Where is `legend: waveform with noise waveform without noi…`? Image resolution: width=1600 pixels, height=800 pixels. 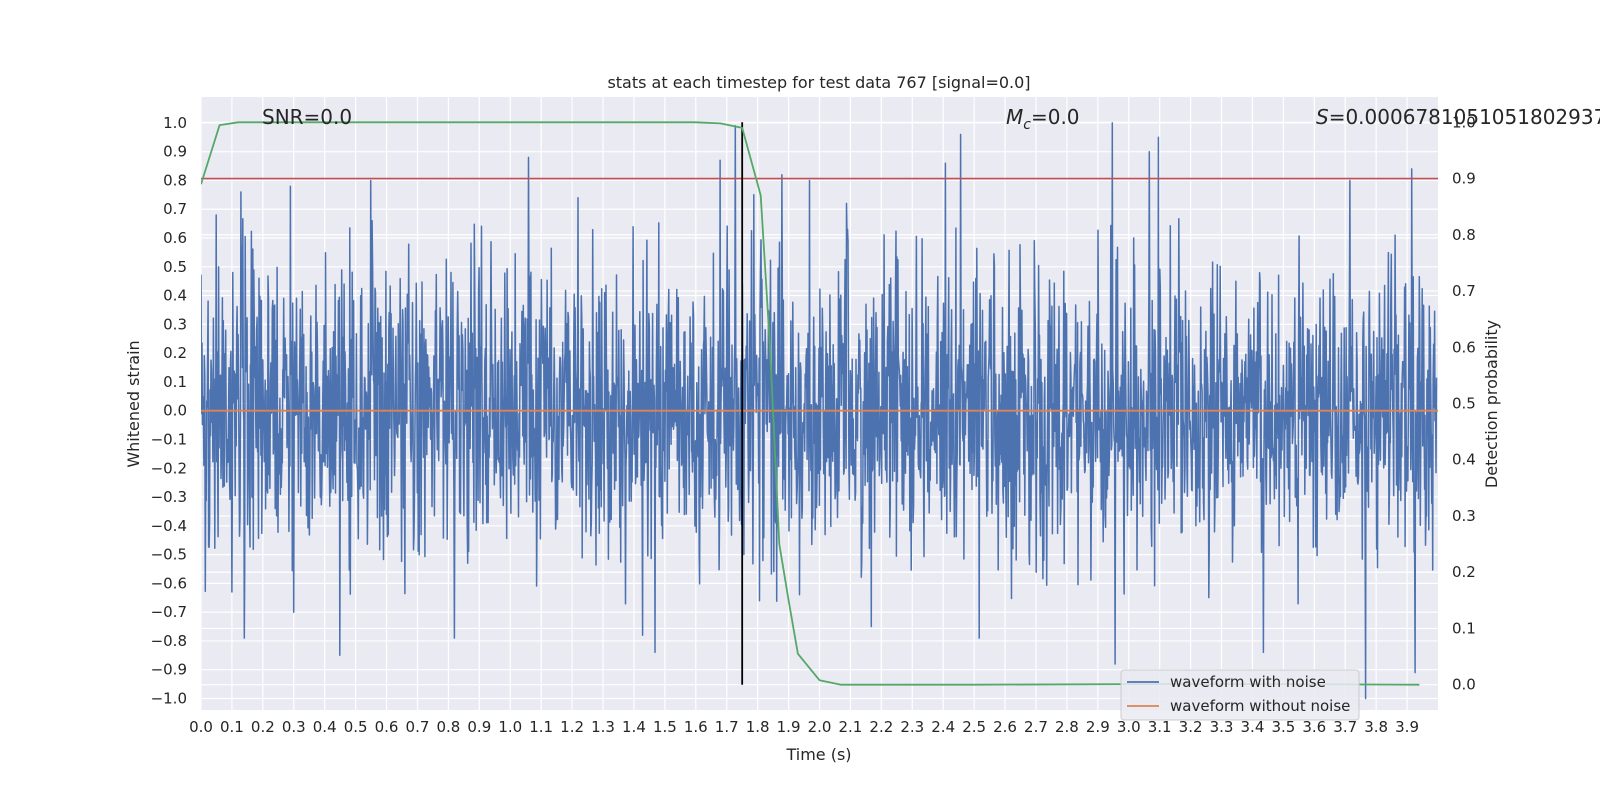
legend: waveform with noise waveform without noi… is located at coordinates (1240, 695).